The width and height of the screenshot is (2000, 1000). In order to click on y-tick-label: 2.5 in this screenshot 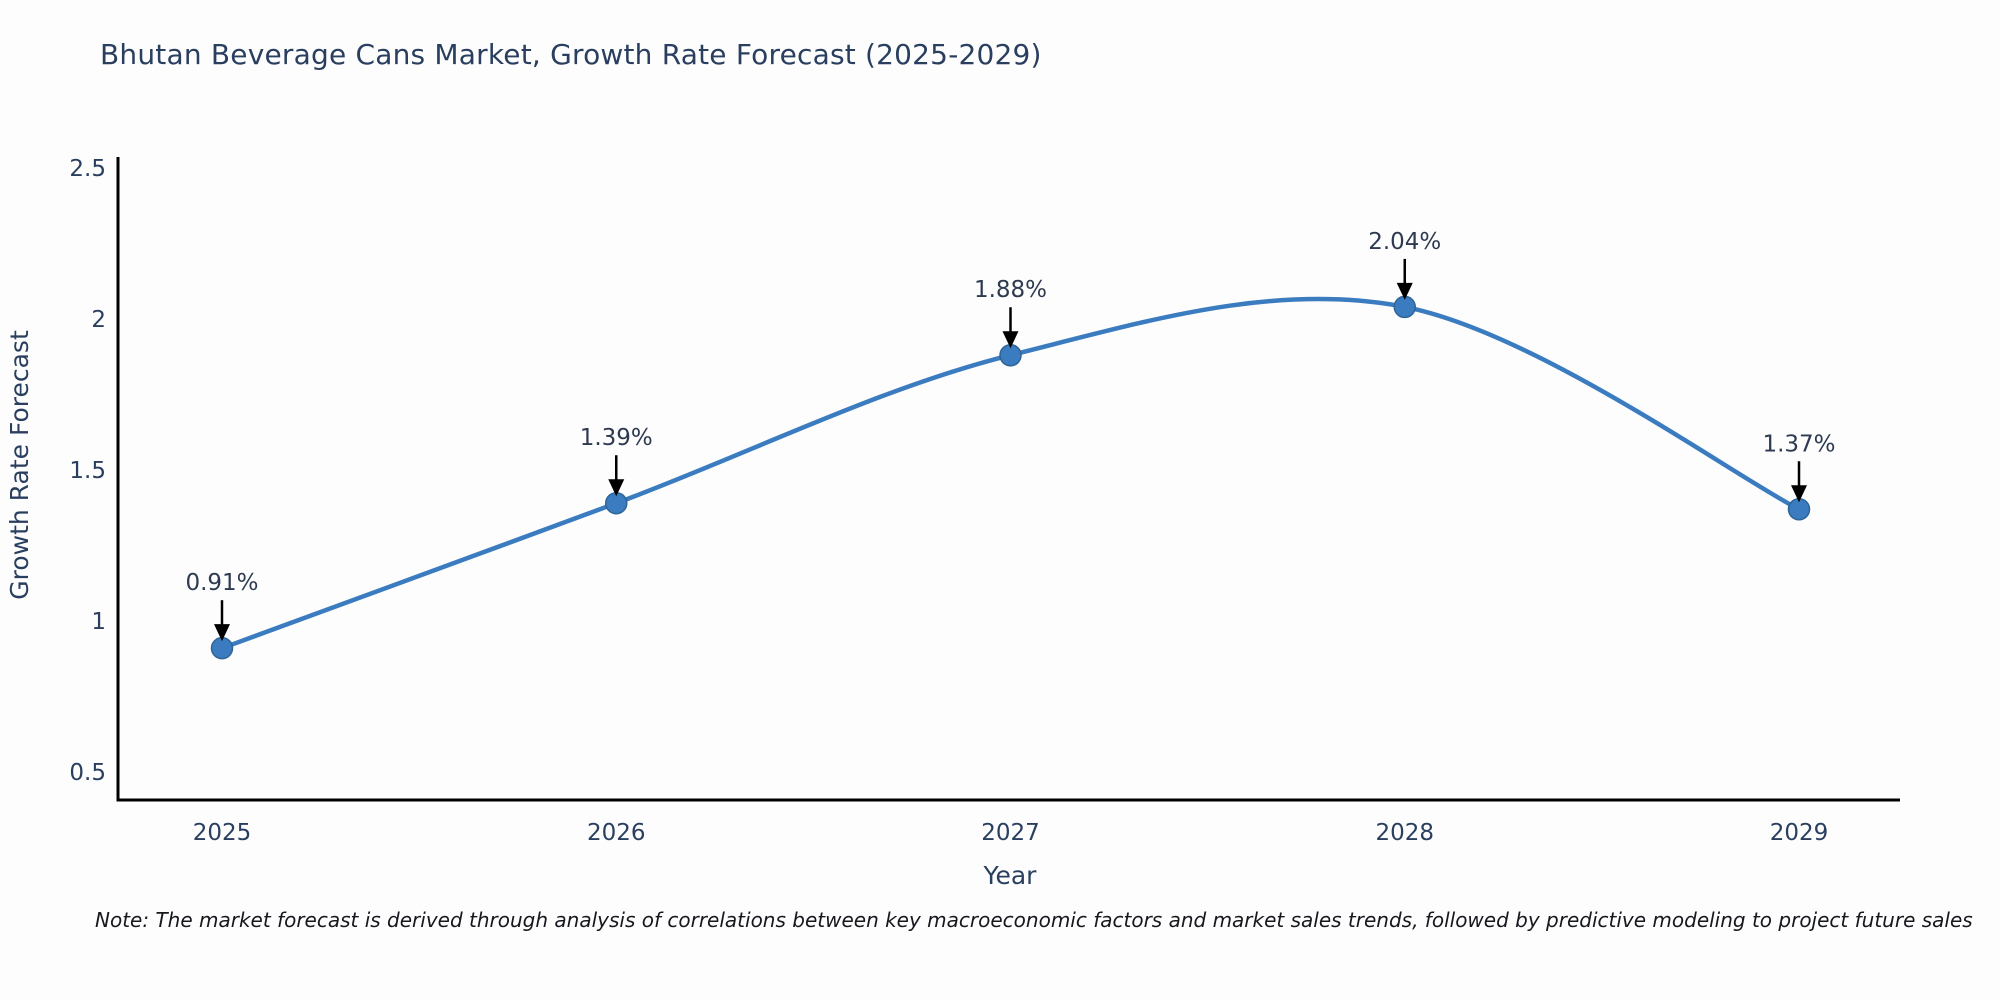, I will do `click(87, 169)`.